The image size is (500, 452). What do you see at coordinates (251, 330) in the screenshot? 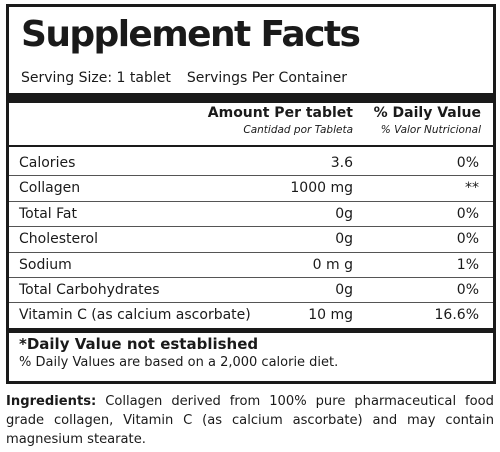
I see `divider-thick-bottom` at bounding box center [251, 330].